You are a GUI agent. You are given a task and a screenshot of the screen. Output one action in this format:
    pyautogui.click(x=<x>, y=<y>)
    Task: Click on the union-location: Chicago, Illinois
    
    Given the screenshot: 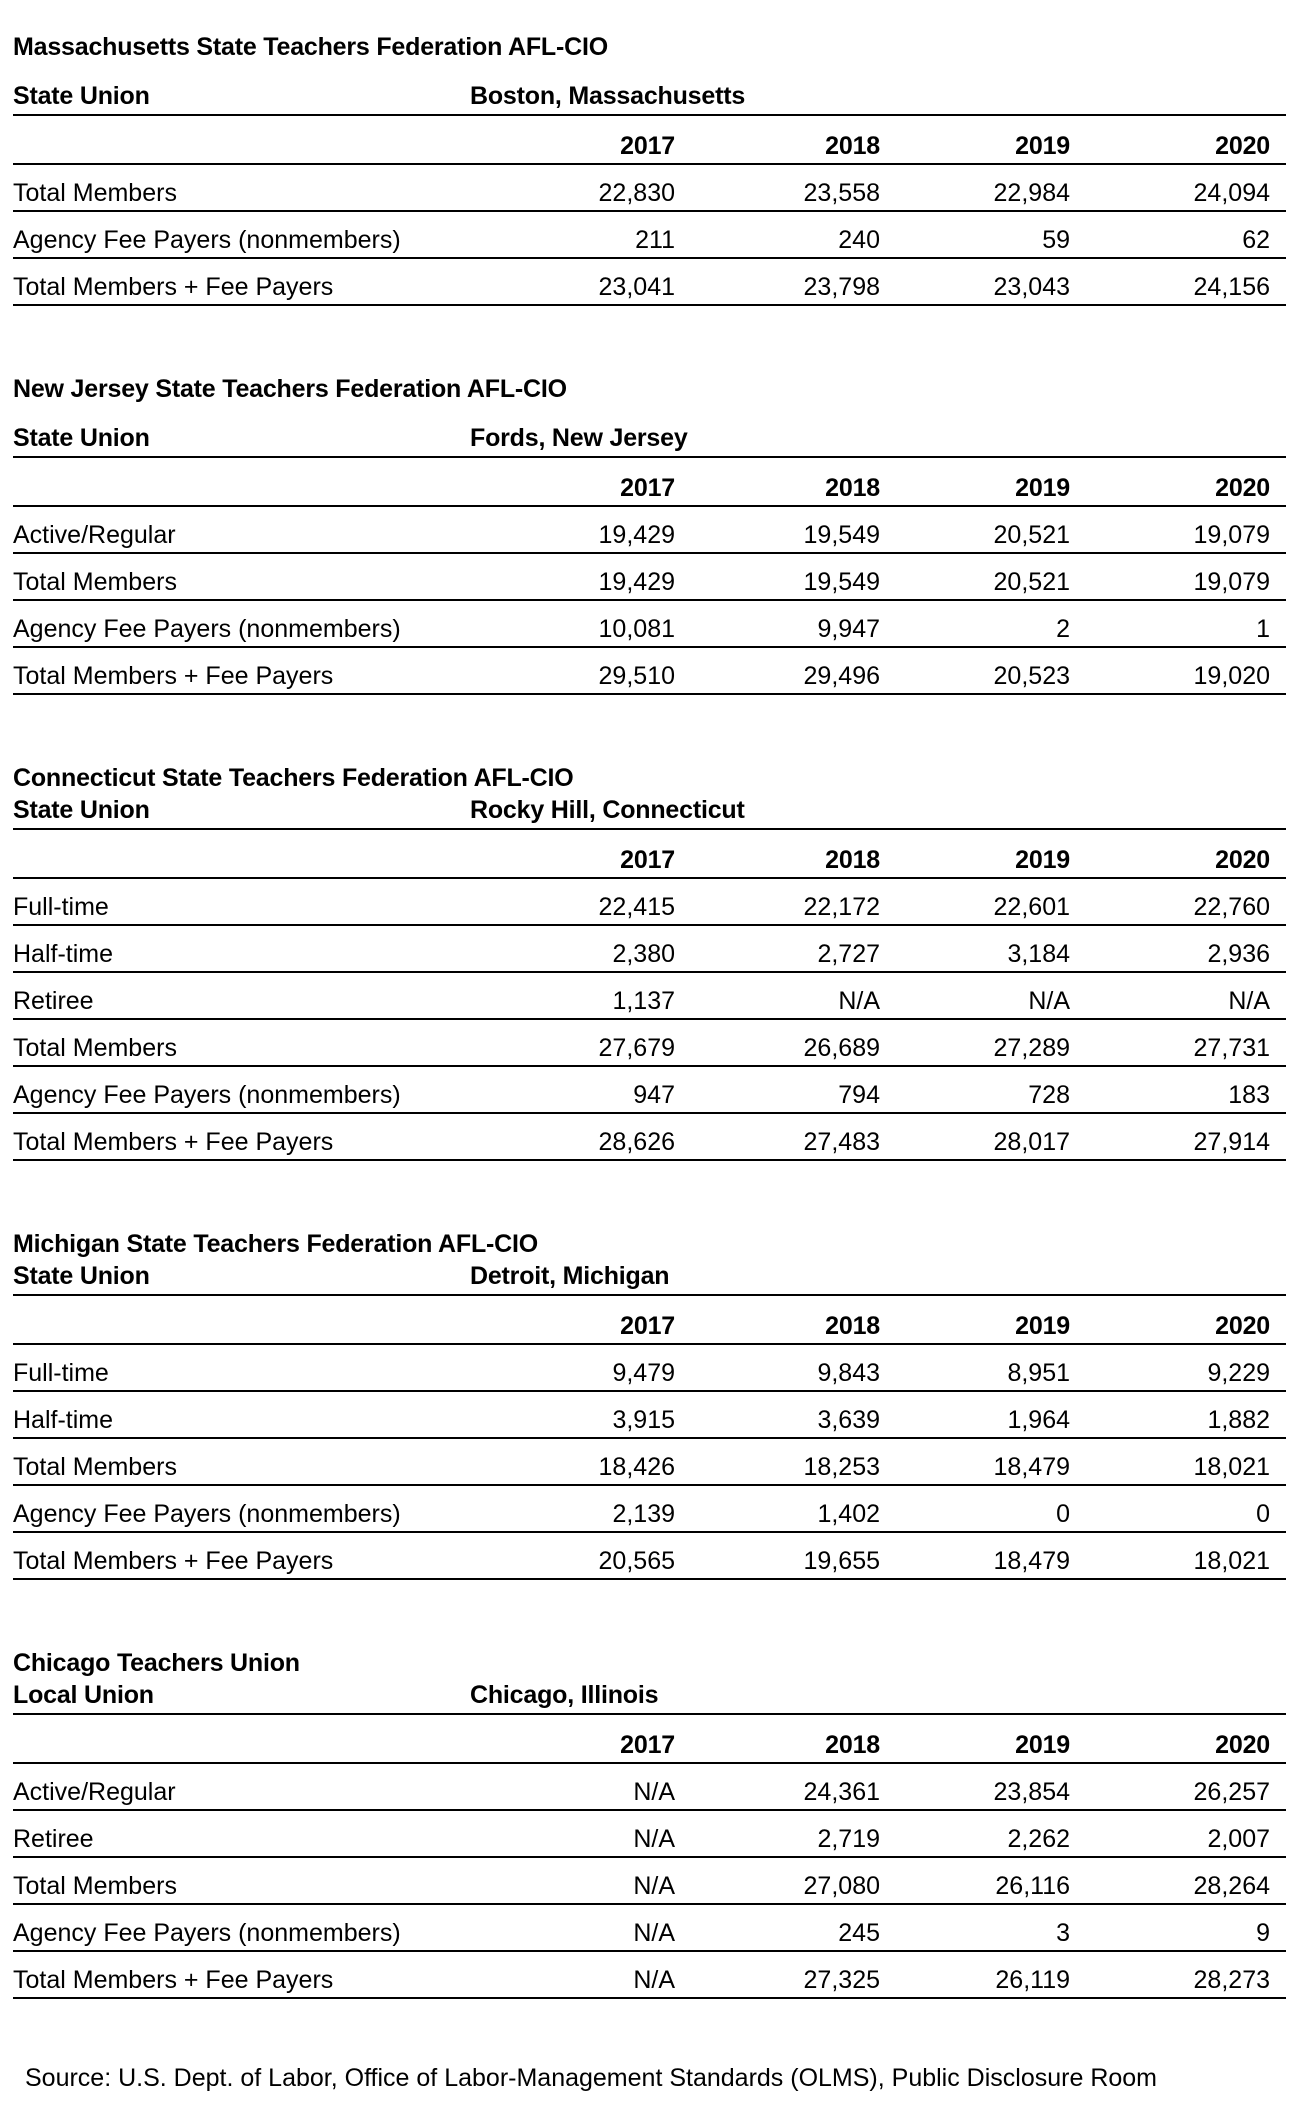 What is the action you would take?
    pyautogui.click(x=564, y=1695)
    